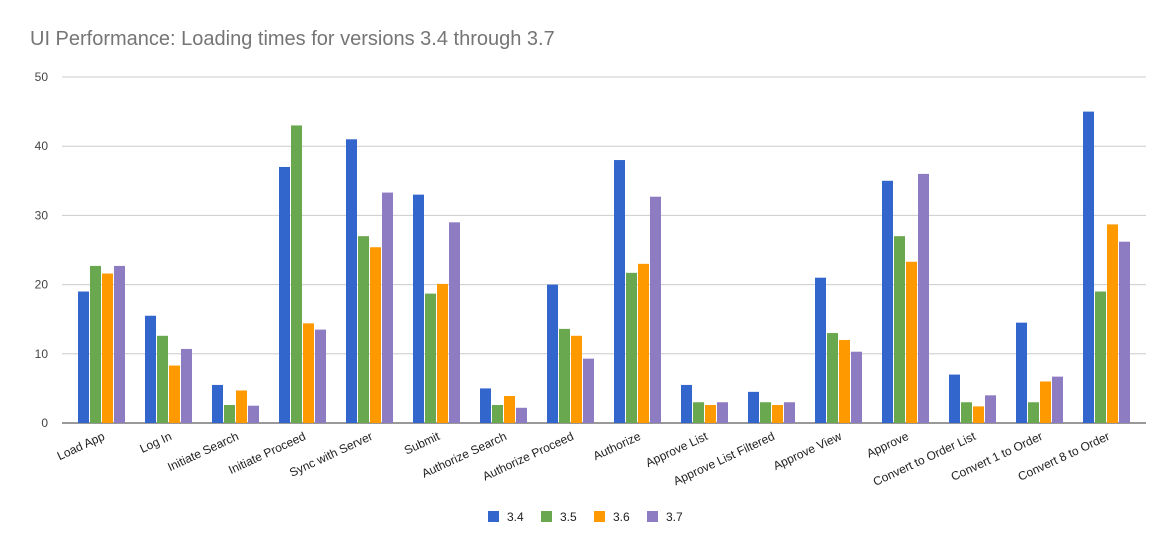  Describe the element at coordinates (42, 250) in the screenshot. I see `y-axis-ticks: 0 10 20 30 40 50` at that location.